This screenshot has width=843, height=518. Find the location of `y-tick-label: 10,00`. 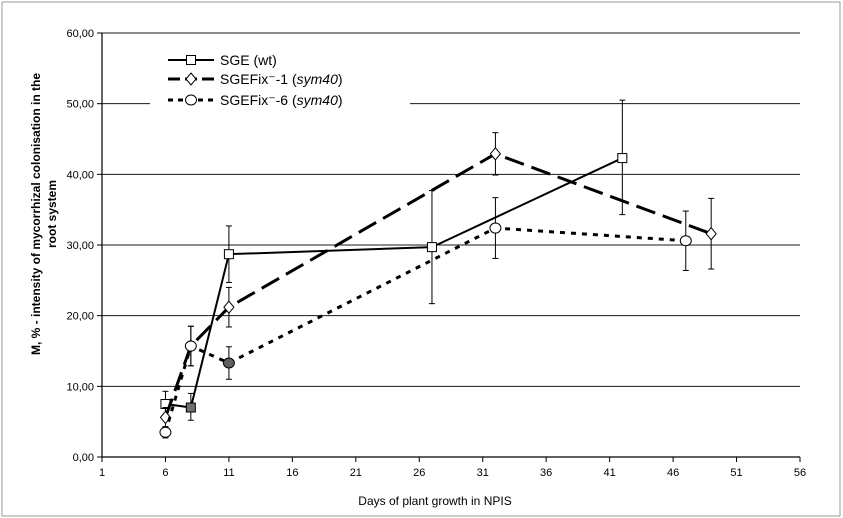

y-tick-label: 10,00 is located at coordinates (80, 387).